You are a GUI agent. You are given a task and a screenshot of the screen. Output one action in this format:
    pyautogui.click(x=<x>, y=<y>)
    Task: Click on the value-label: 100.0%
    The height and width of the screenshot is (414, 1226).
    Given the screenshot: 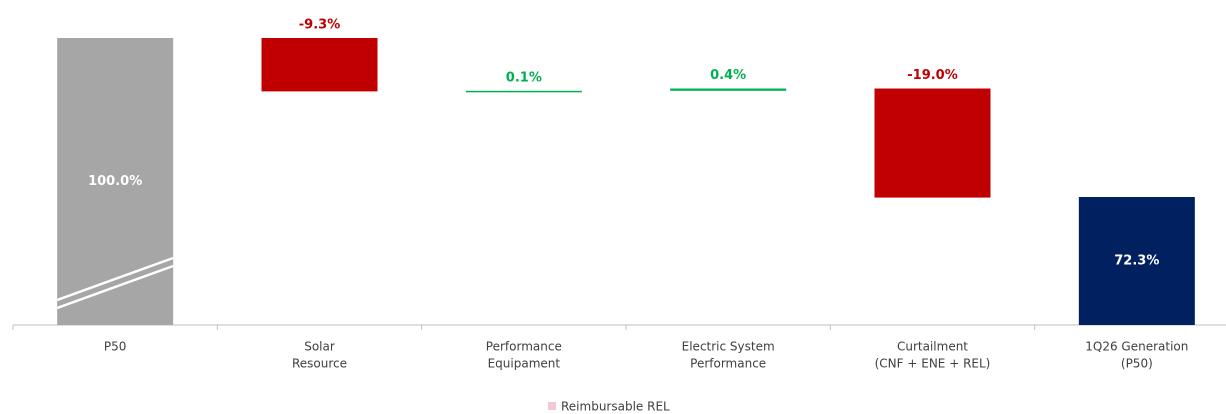 What is the action you would take?
    pyautogui.click(x=115, y=181)
    